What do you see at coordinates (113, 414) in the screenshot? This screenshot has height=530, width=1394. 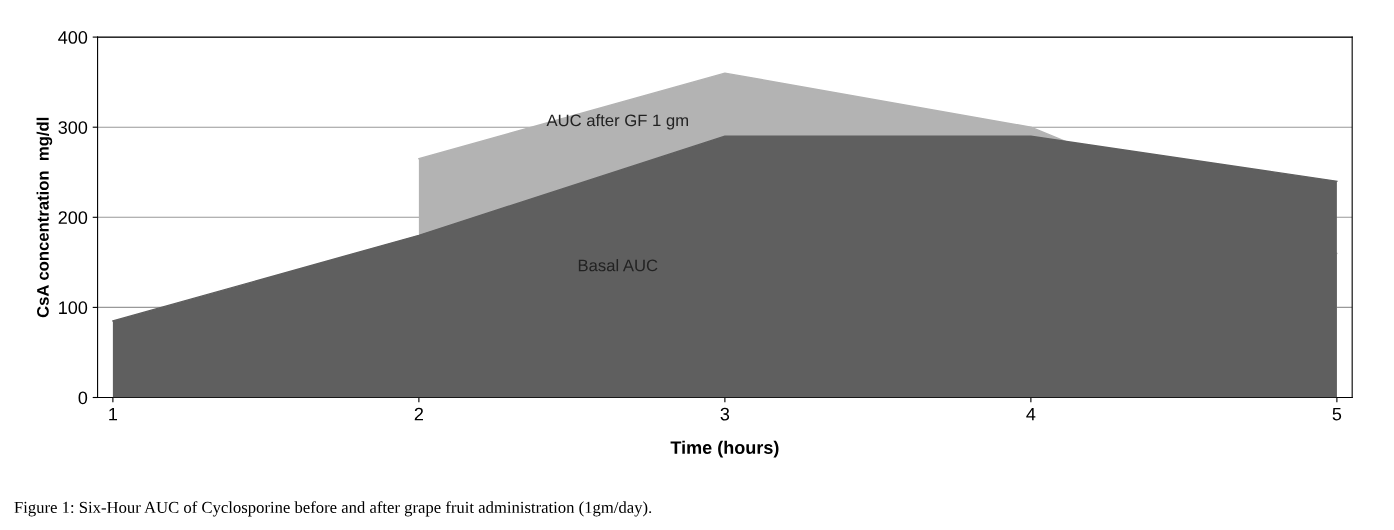 I see `x-tick-label: 1` at bounding box center [113, 414].